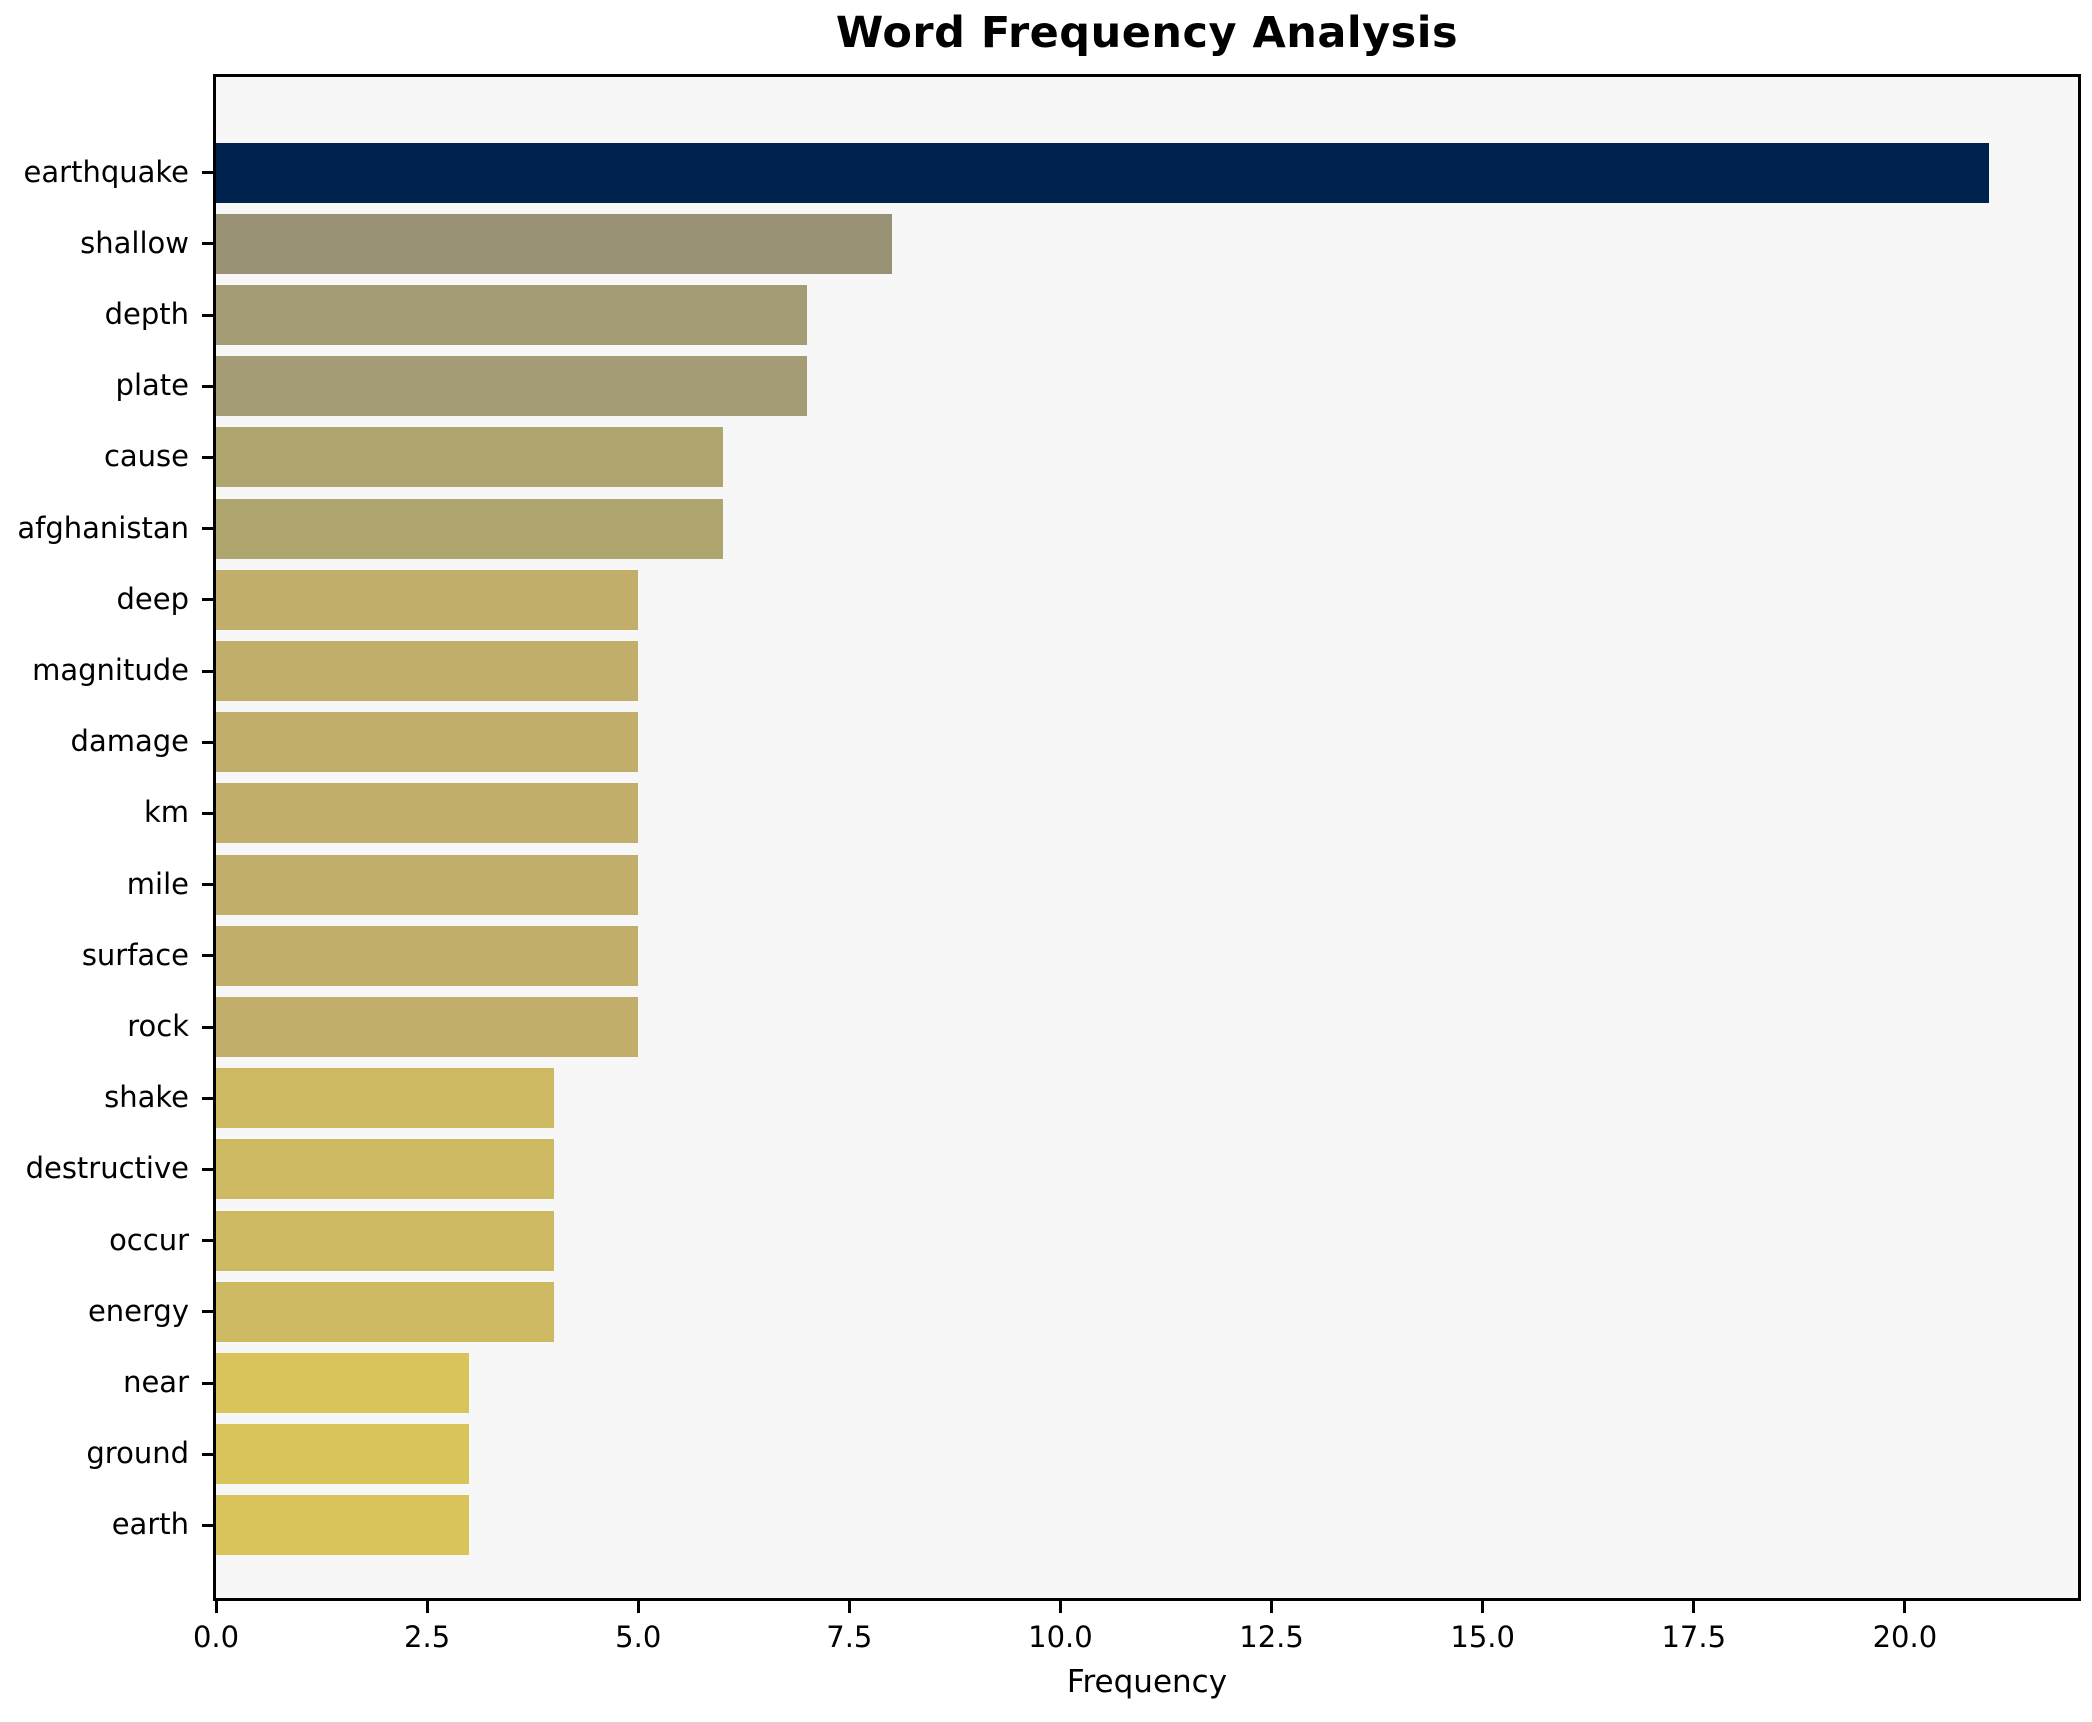 The width and height of the screenshot is (2092, 1722). Describe the element at coordinates (146, 456) in the screenshot. I see `y-tick-label-cause: cause` at that location.